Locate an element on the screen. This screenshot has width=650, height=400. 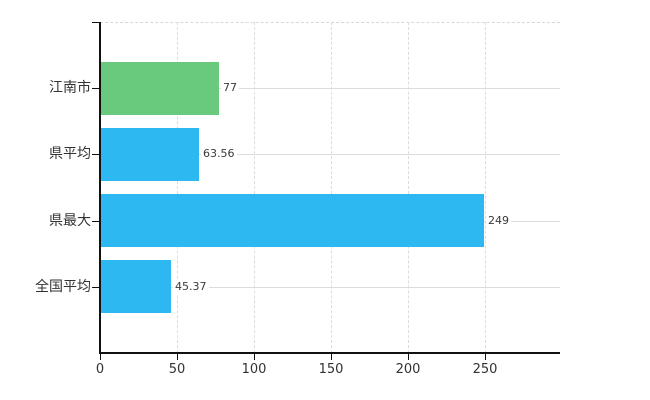
x-tick-label: 0 is located at coordinates (100, 369).